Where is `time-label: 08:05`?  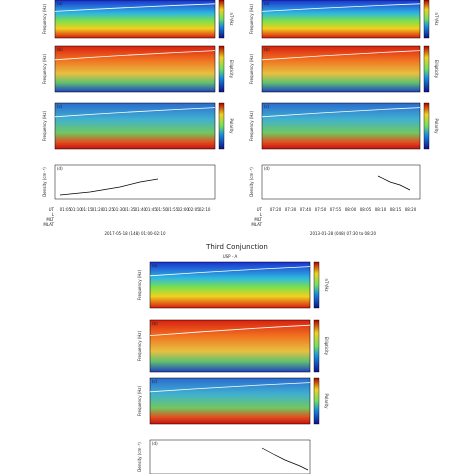 time-label: 08:05 is located at coordinates (366, 209).